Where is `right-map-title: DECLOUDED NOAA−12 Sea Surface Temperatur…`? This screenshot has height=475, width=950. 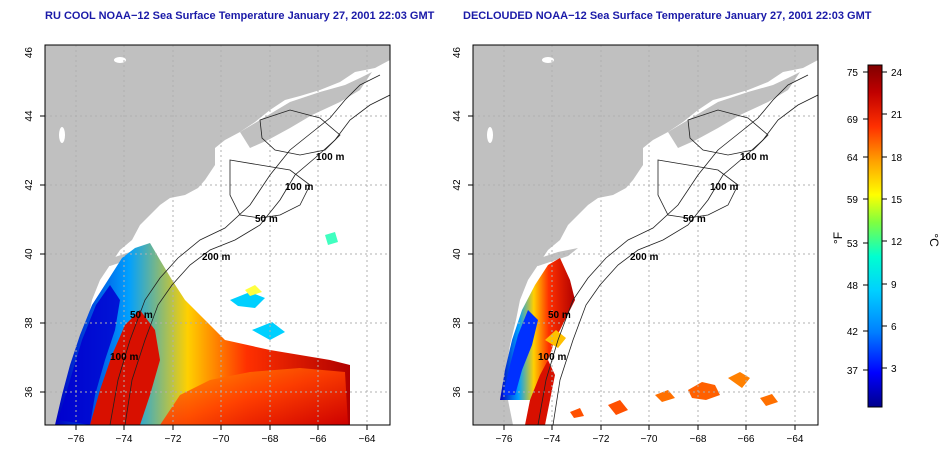 right-map-title: DECLOUDED NOAA−12 Sea Surface Temperatur… is located at coordinates (667, 16).